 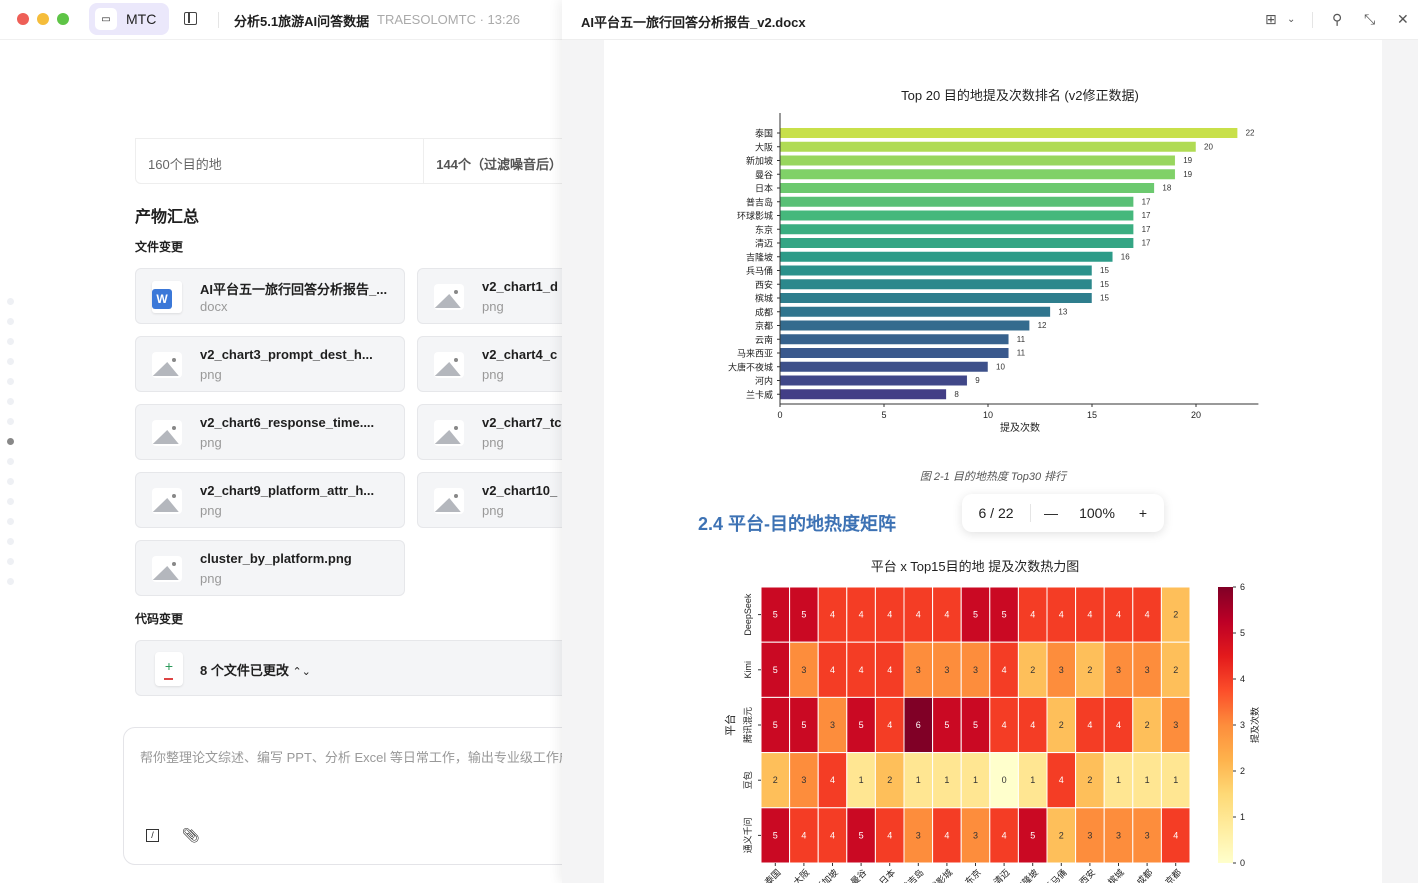 I want to click on table-cell: 144个（过滤噪音后）, so click(x=499, y=164).